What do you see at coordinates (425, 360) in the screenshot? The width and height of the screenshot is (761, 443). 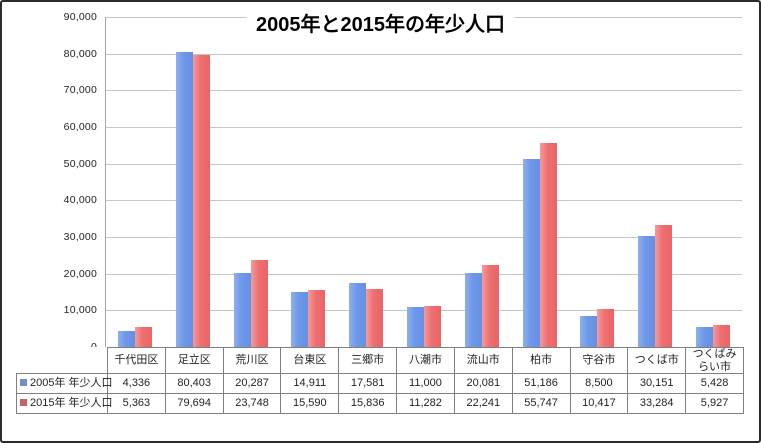 I see `category-header-cell: 八潮市` at bounding box center [425, 360].